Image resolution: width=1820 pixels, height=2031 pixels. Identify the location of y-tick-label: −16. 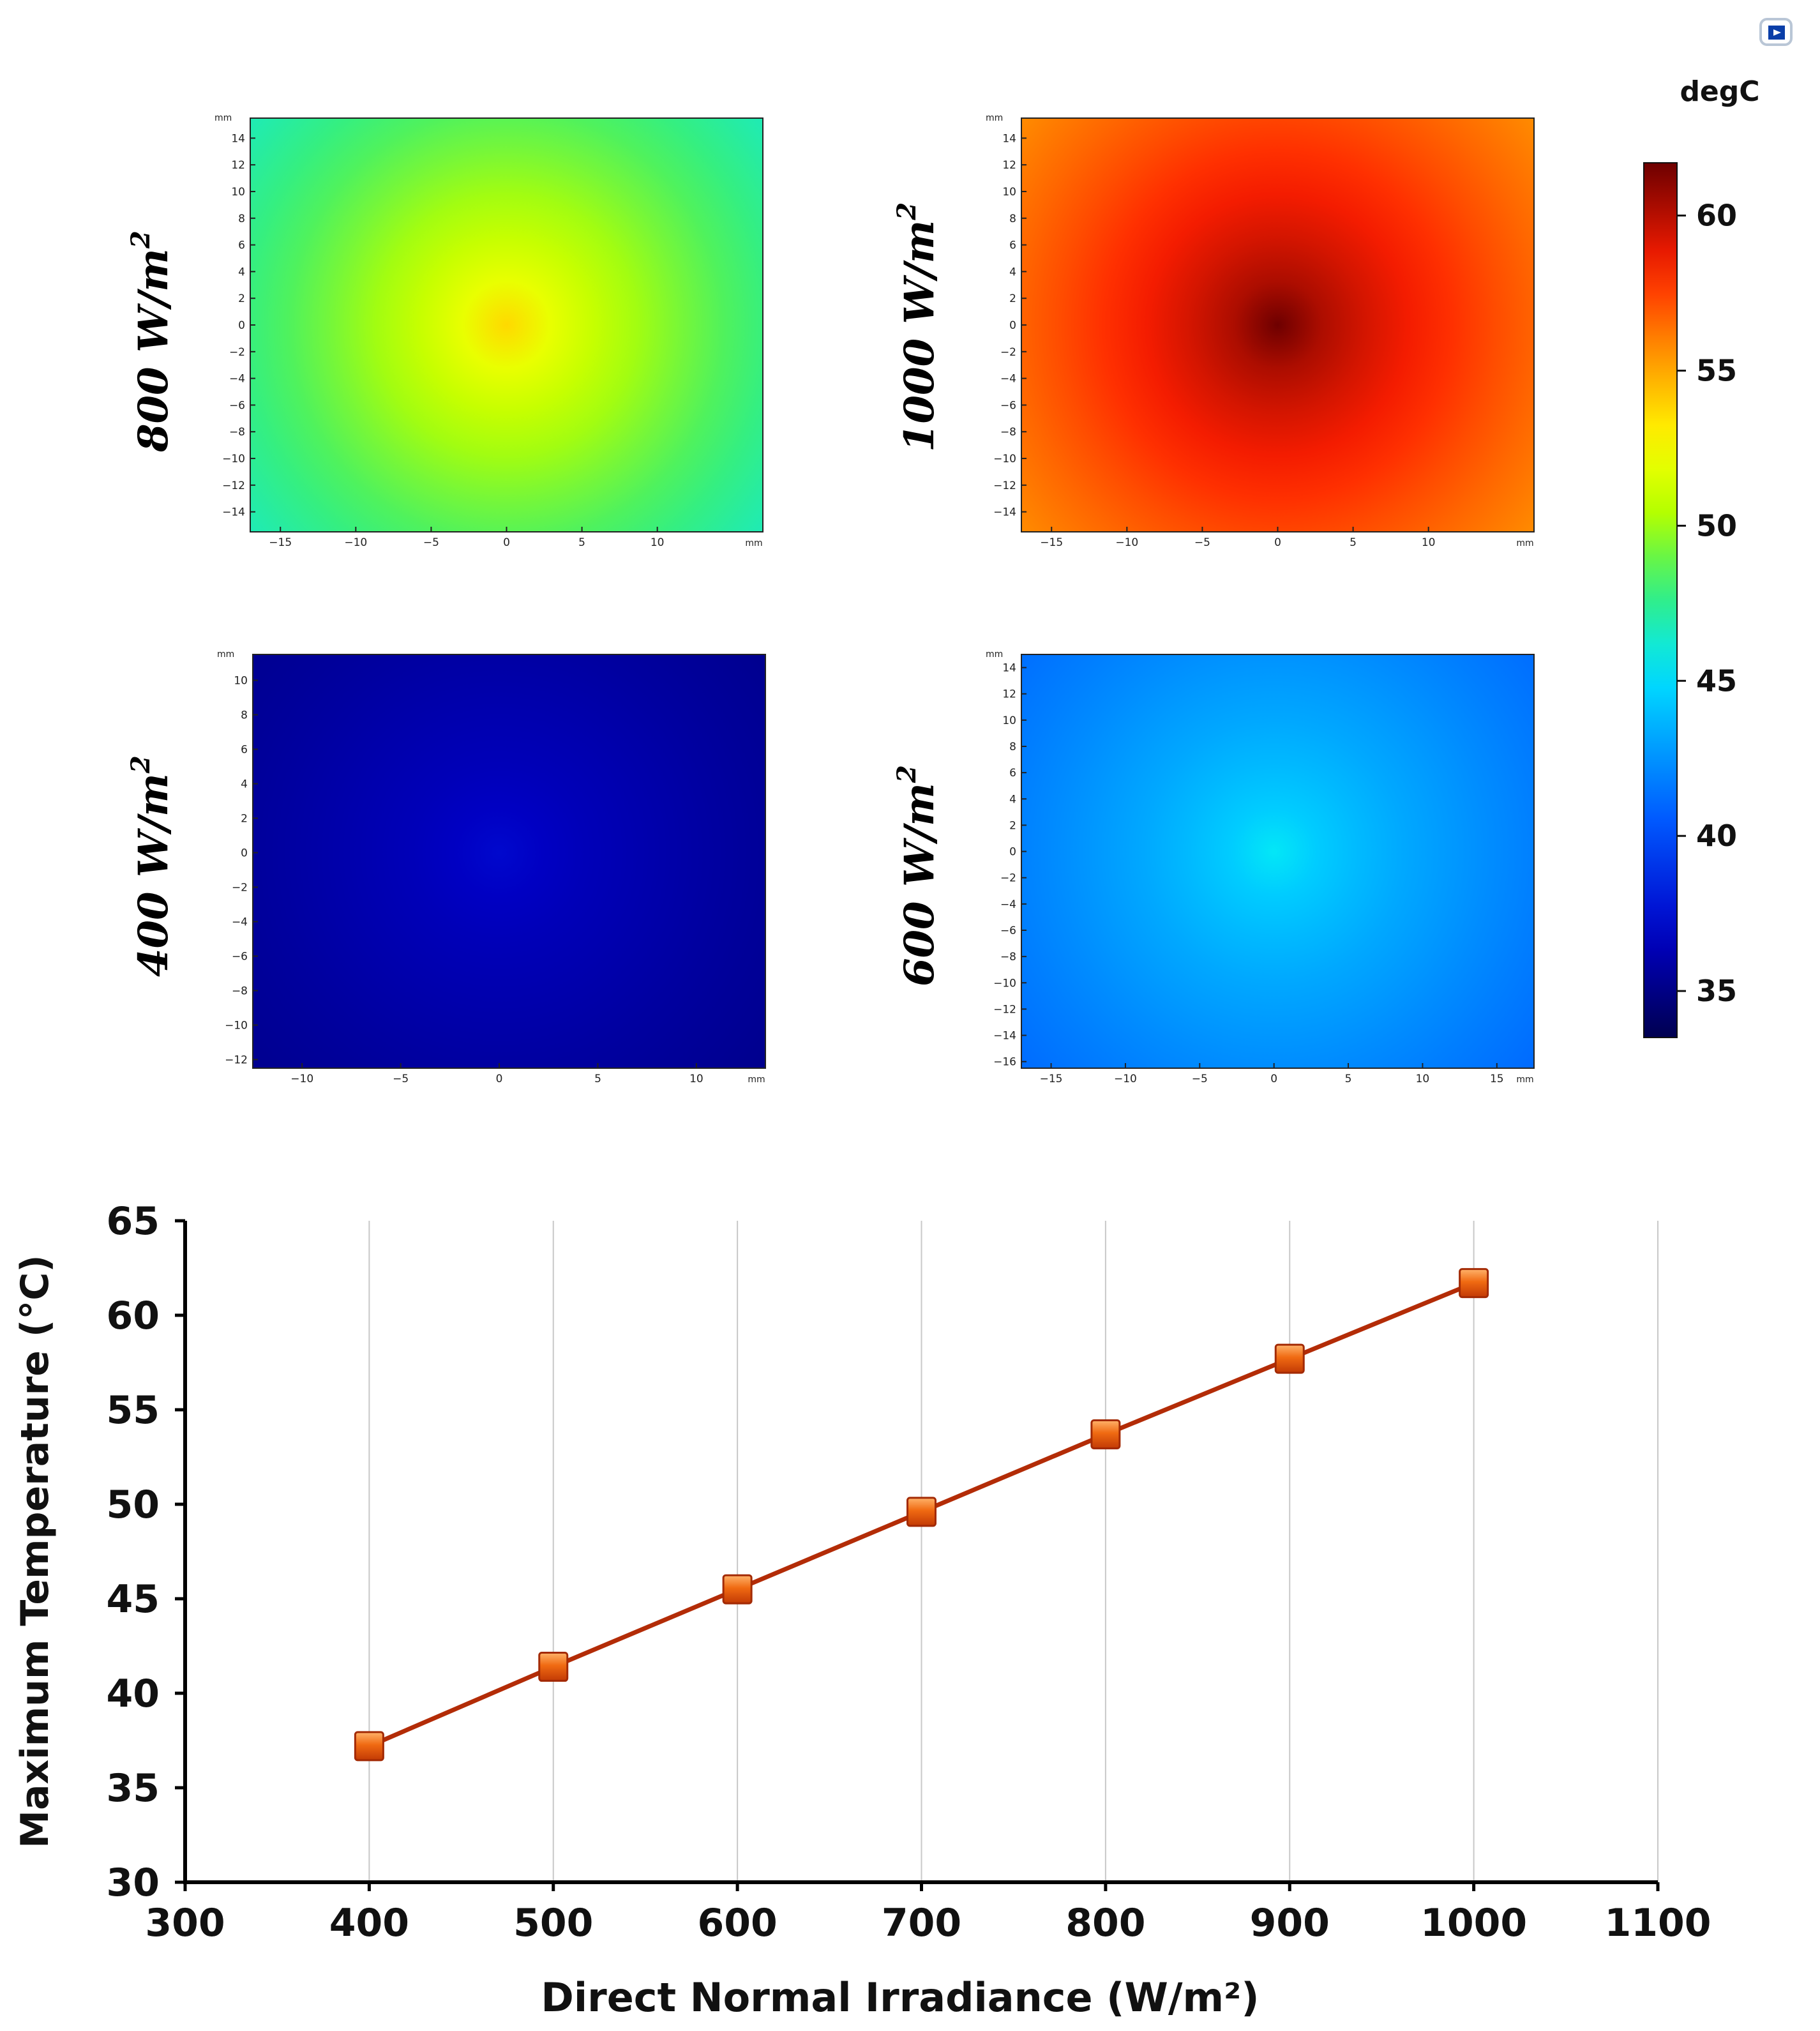
(1005, 1062).